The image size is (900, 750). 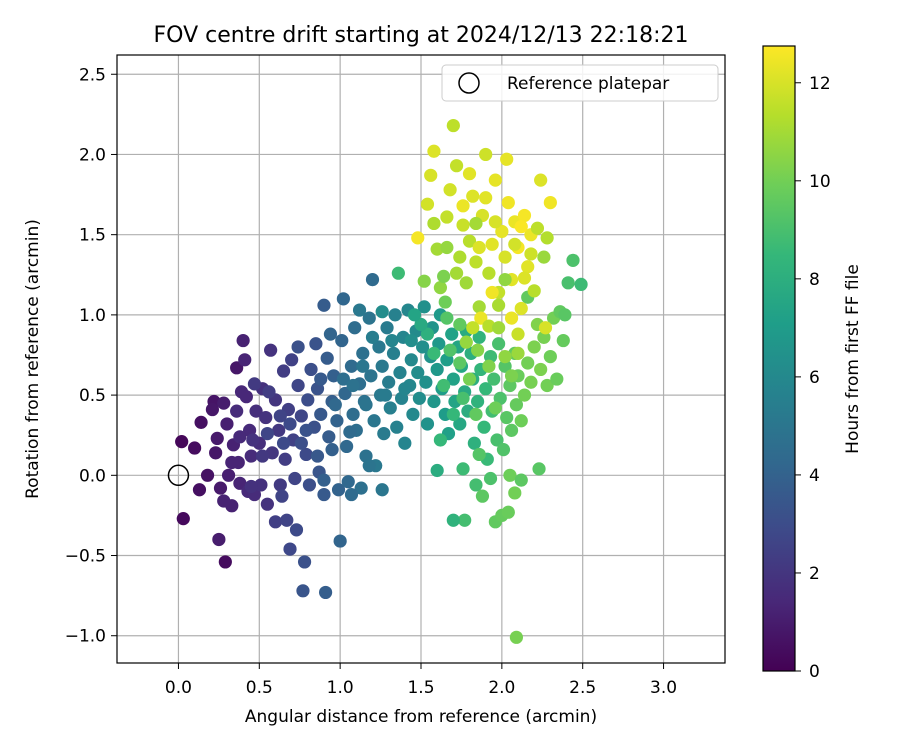 What do you see at coordinates (92, 236) in the screenshot?
I see `y-tick-label: 1.5` at bounding box center [92, 236].